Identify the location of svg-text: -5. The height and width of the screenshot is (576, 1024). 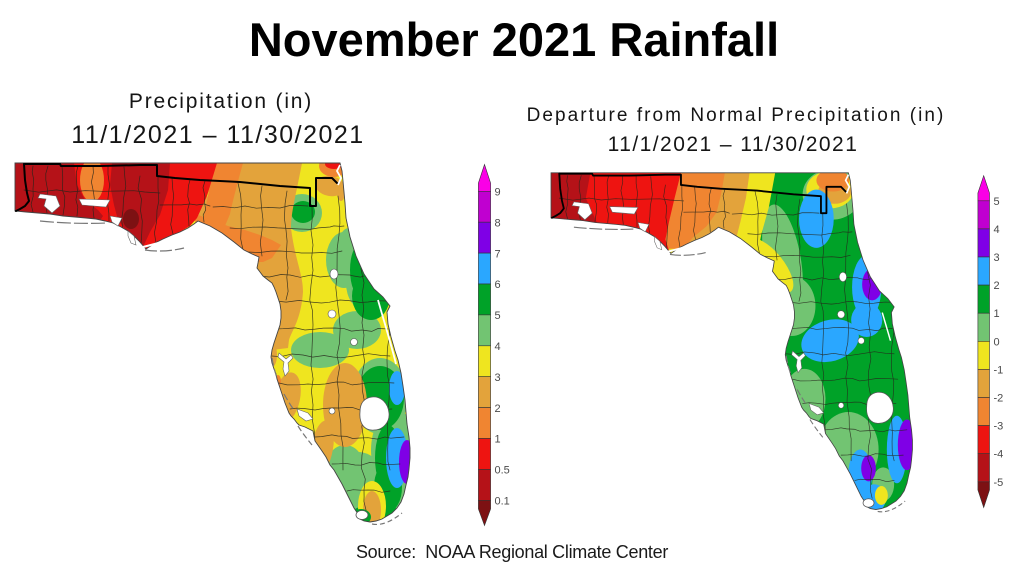
(999, 483).